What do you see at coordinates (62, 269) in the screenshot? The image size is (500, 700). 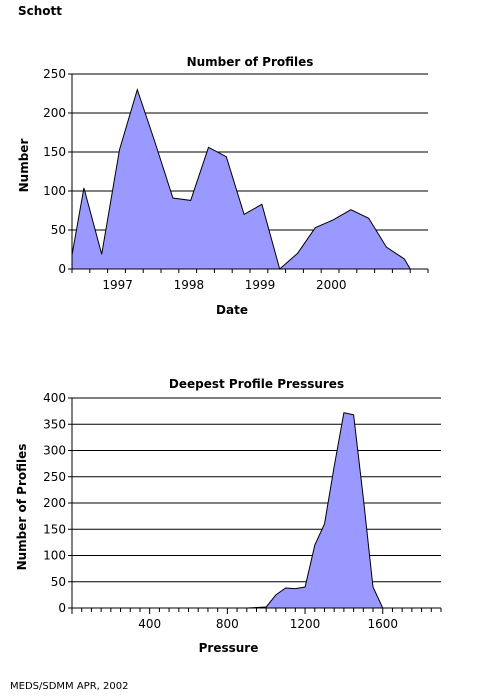 I see `chart1-y-tick-label-0: 0` at bounding box center [62, 269].